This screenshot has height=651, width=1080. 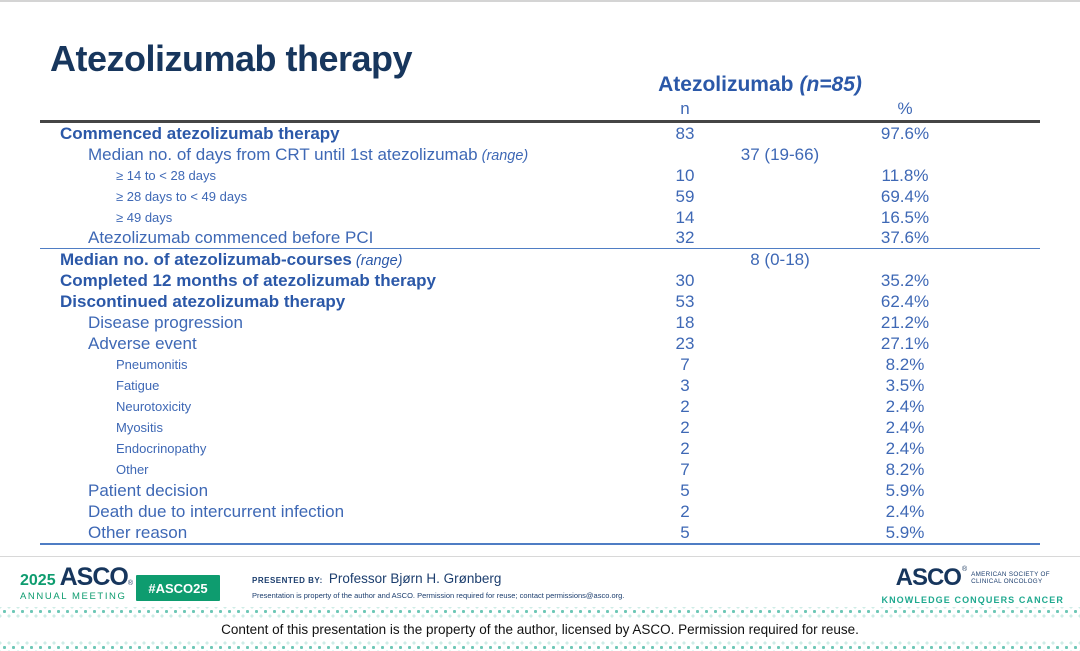 I want to click on cell-pct: 37.6%, so click(x=905, y=237).